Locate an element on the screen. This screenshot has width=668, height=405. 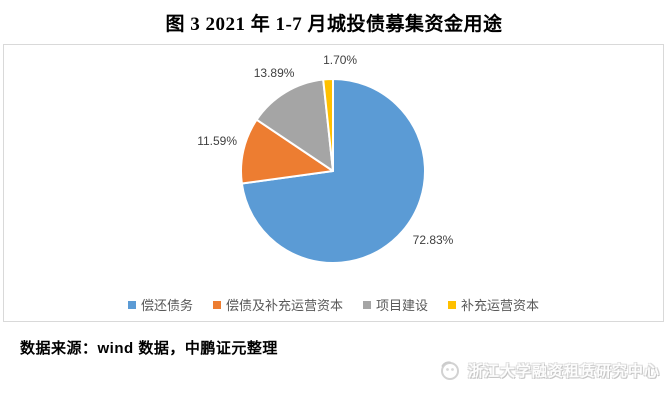
data-label-2: 11.59% is located at coordinates (217, 141).